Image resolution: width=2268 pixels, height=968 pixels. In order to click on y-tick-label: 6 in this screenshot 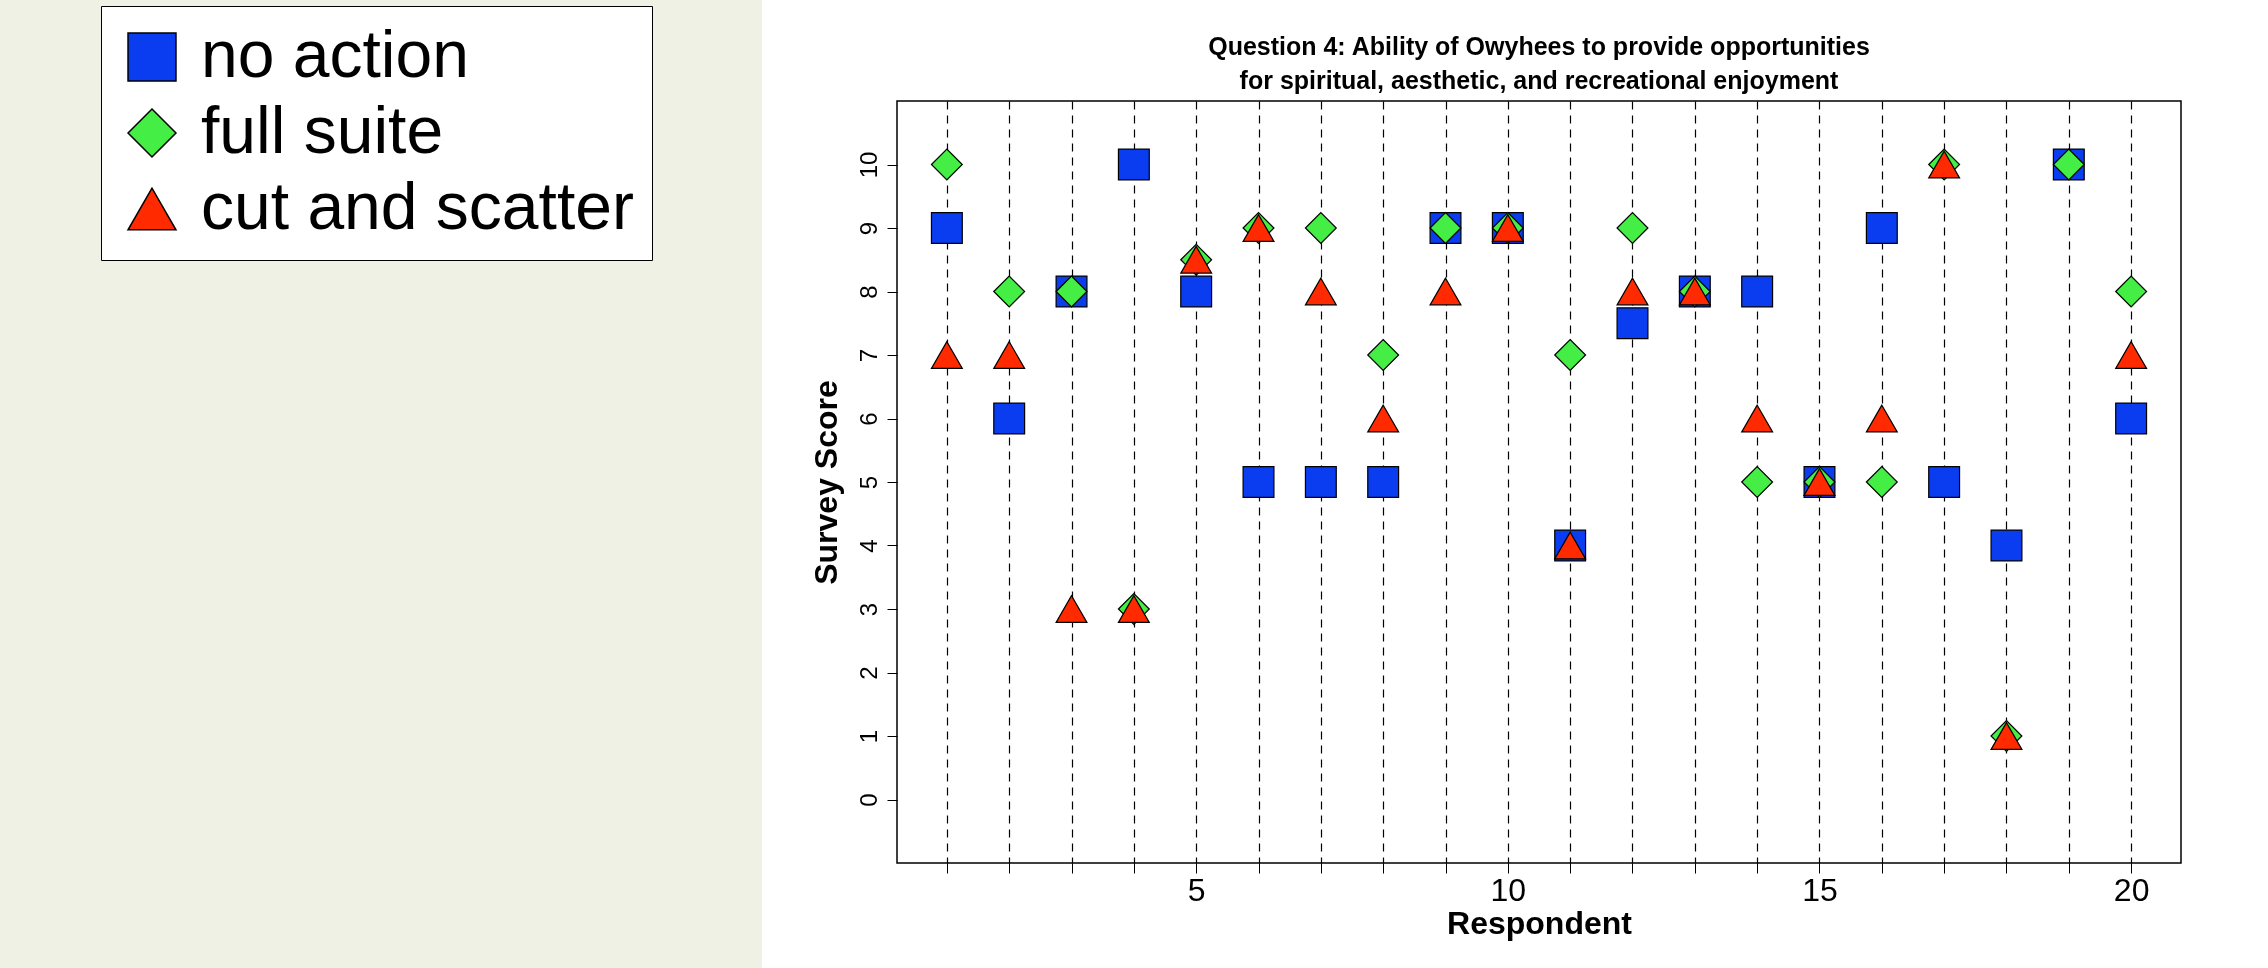, I will do `click(868, 419)`.